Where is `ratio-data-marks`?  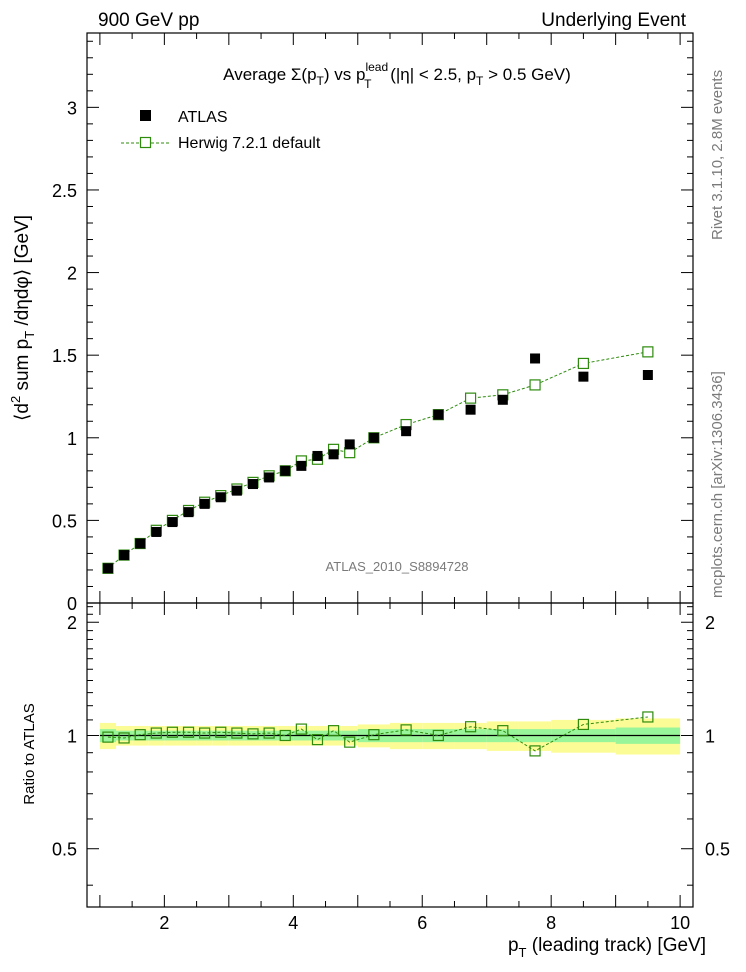 ratio-data-marks is located at coordinates (378, 734).